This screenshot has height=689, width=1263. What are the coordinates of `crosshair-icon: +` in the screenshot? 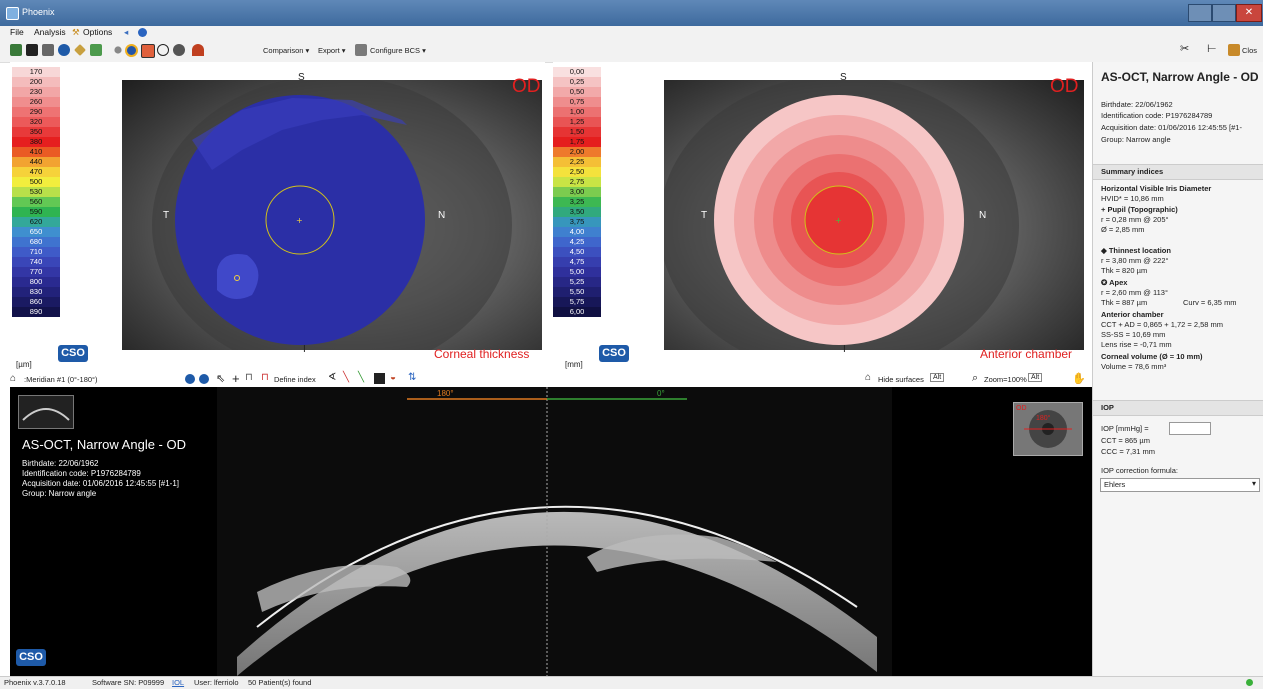 It's located at (236, 378).